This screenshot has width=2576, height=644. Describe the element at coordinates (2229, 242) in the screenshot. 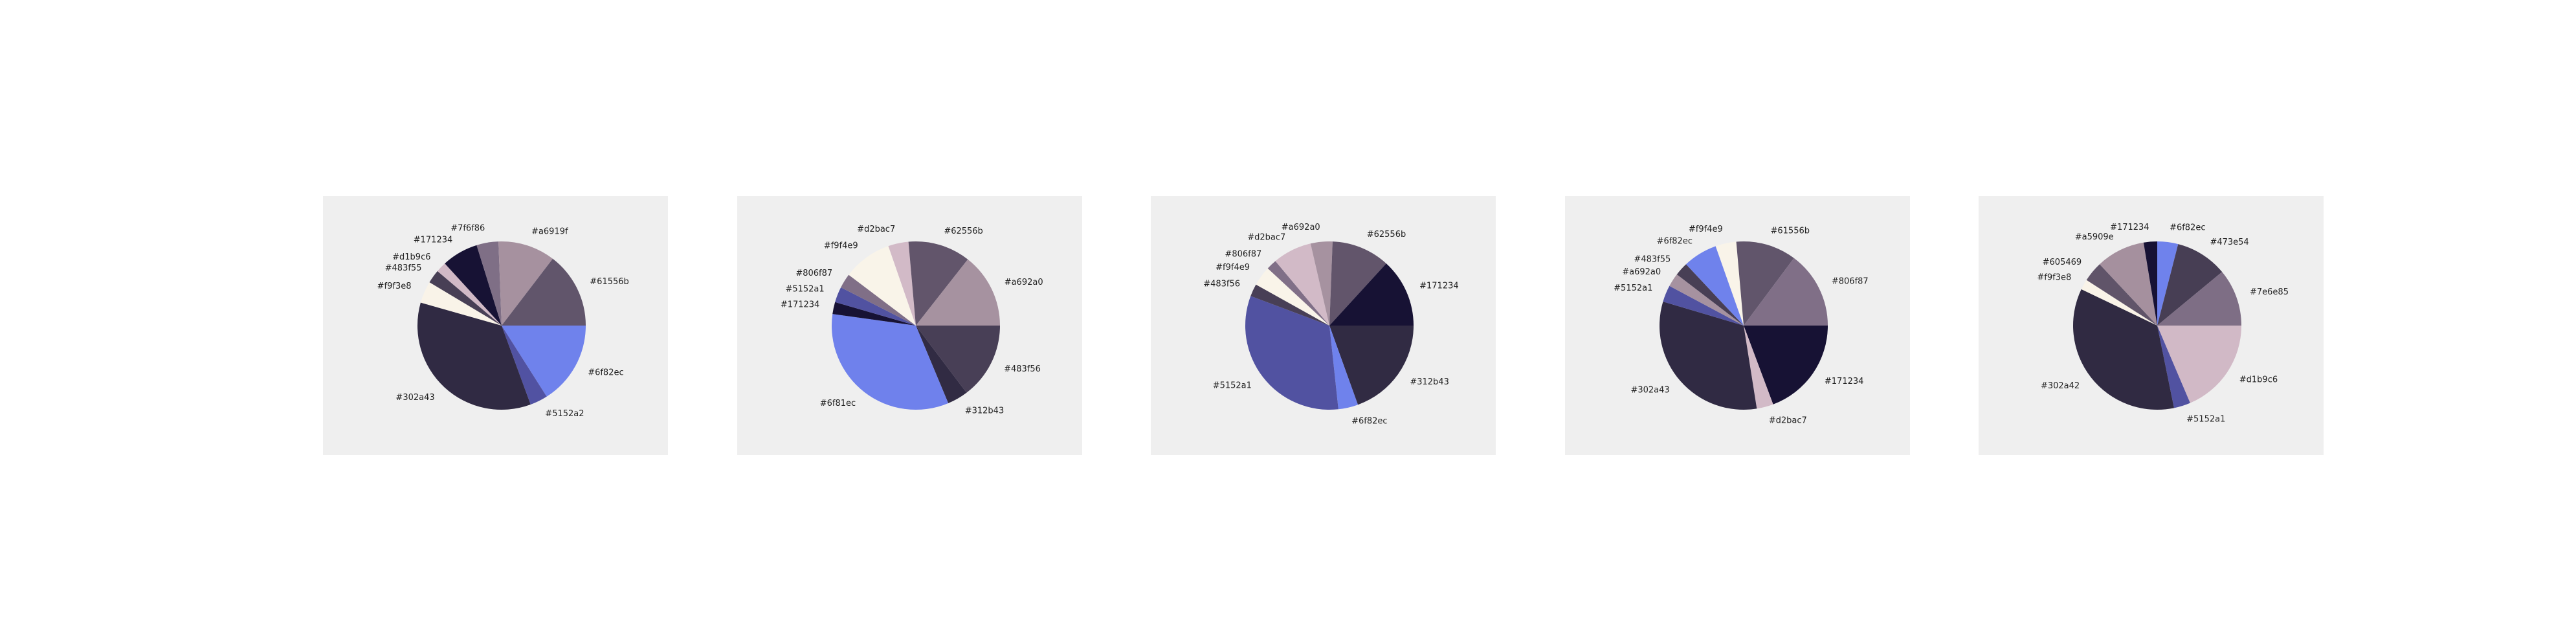

I see `slice-label: #473e54` at that location.